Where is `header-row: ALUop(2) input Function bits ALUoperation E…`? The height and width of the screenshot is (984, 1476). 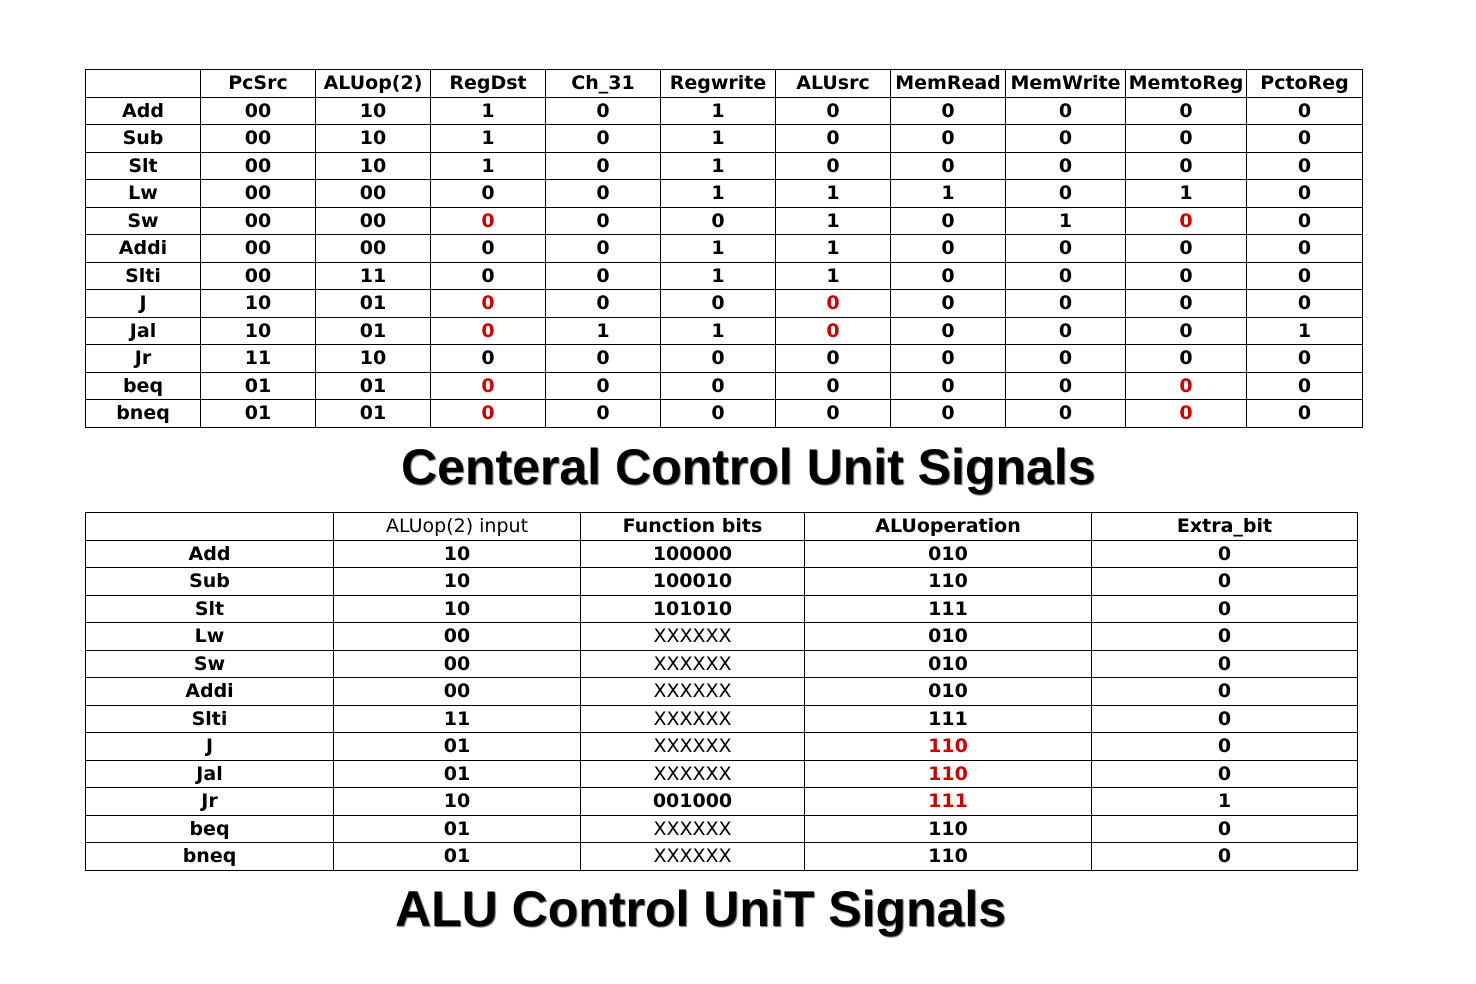
header-row: ALUop(2) input Function bits ALUoperation E… is located at coordinates (721, 526).